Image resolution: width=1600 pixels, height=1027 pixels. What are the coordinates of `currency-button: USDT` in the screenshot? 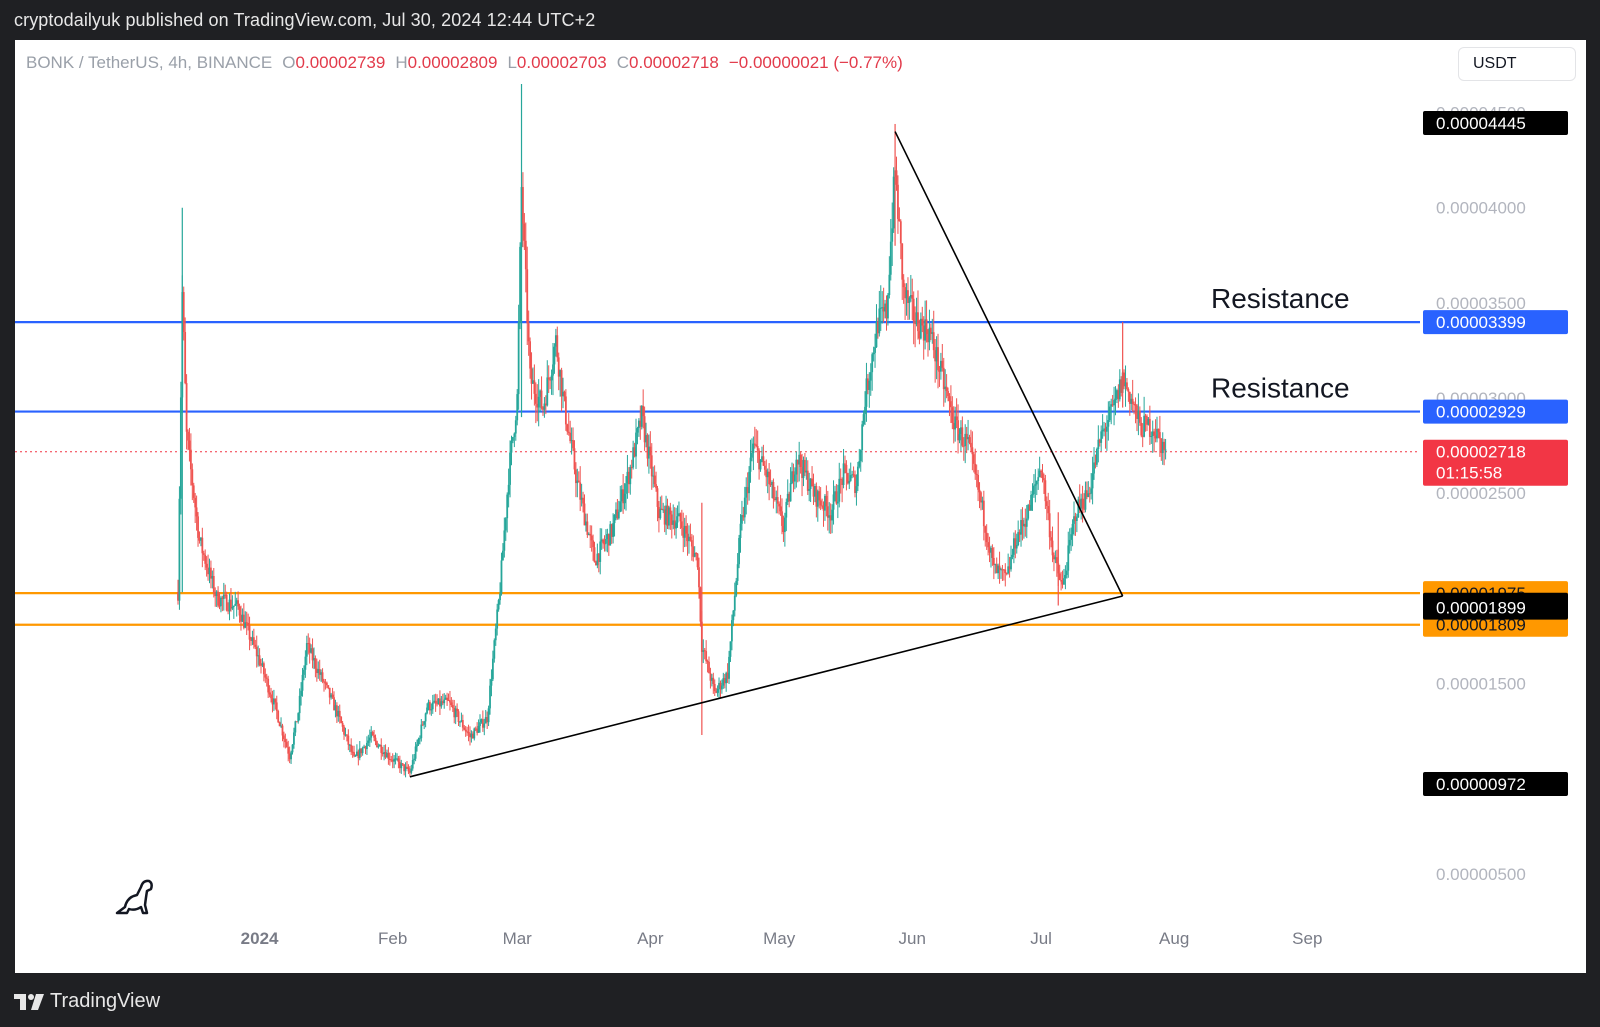 It's located at (1517, 64).